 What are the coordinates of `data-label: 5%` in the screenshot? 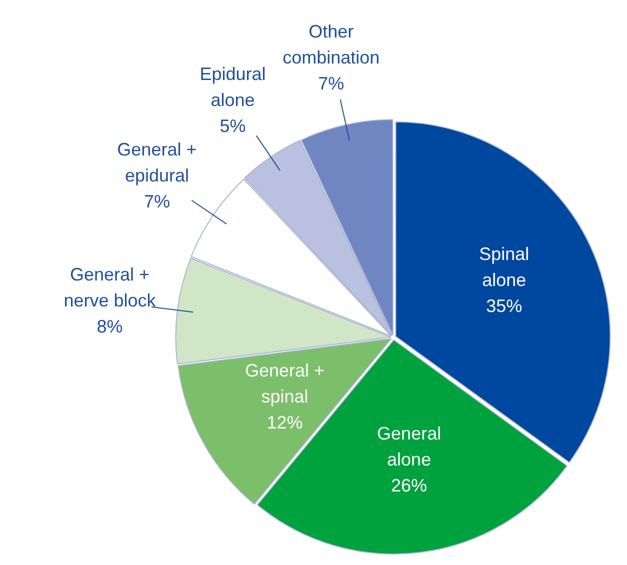 It's located at (233, 126).